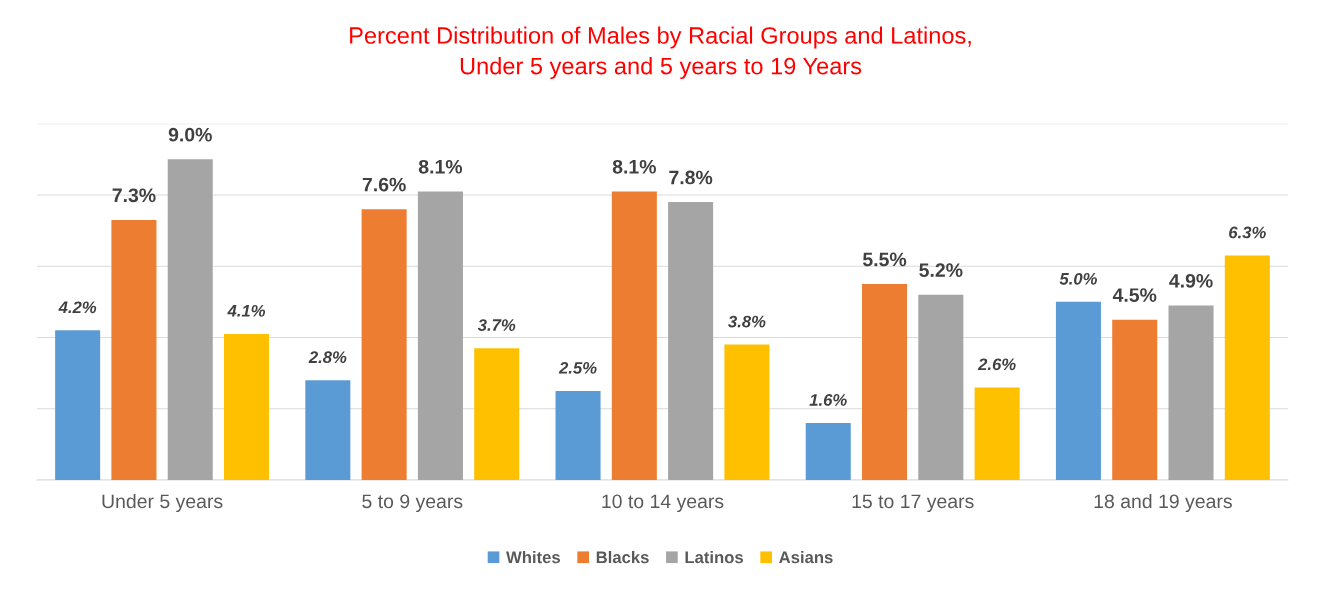 The height and width of the screenshot is (589, 1321). What do you see at coordinates (1163, 503) in the screenshot?
I see `x-tick-label: 18 and 19 years` at bounding box center [1163, 503].